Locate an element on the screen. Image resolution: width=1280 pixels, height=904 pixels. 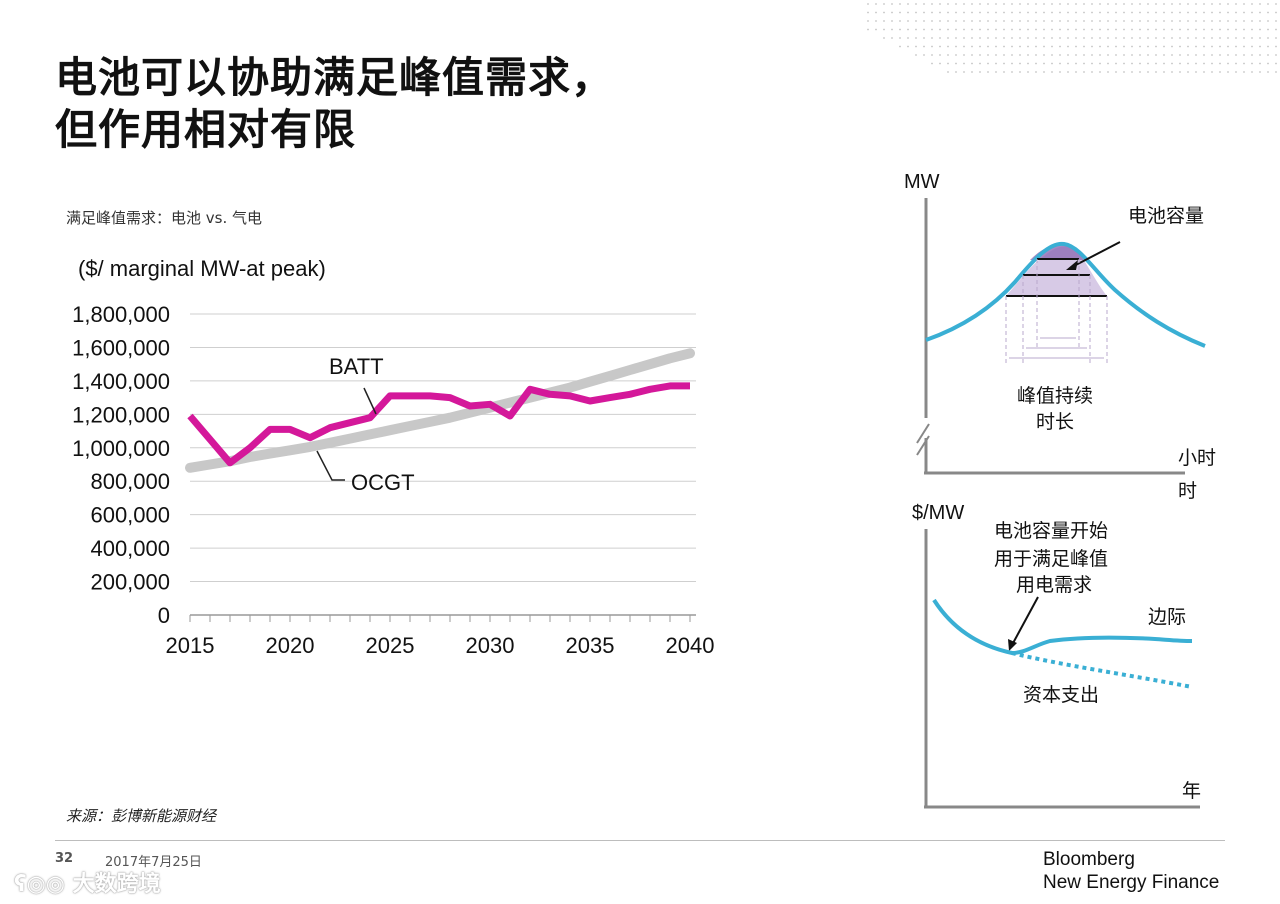
footer-divider is located at coordinates (640, 840).